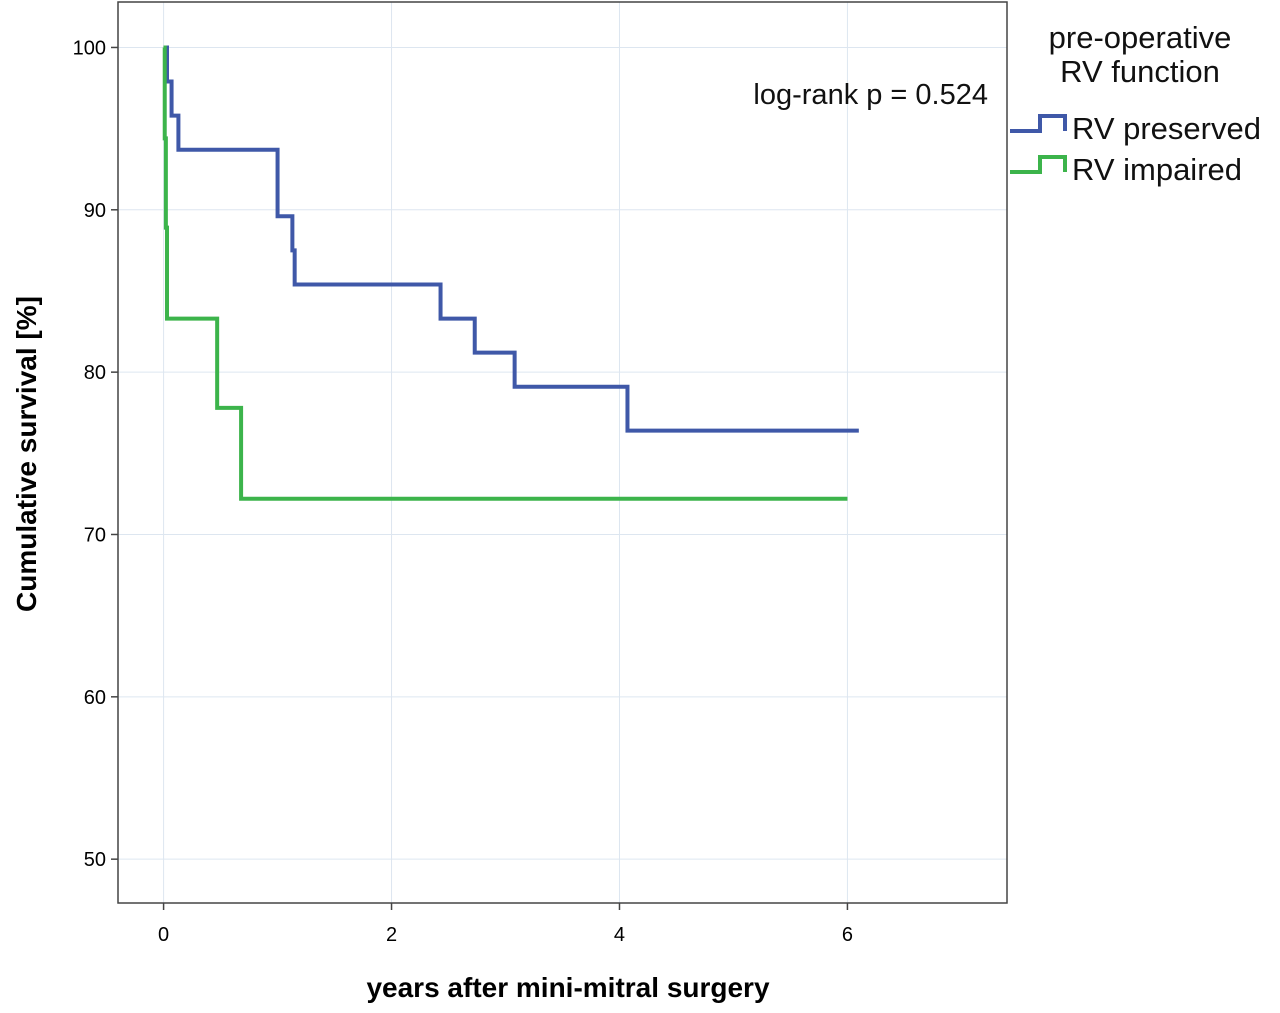  Describe the element at coordinates (1038, 123) in the screenshot. I see `legend-swatch-rv-preserved` at that location.